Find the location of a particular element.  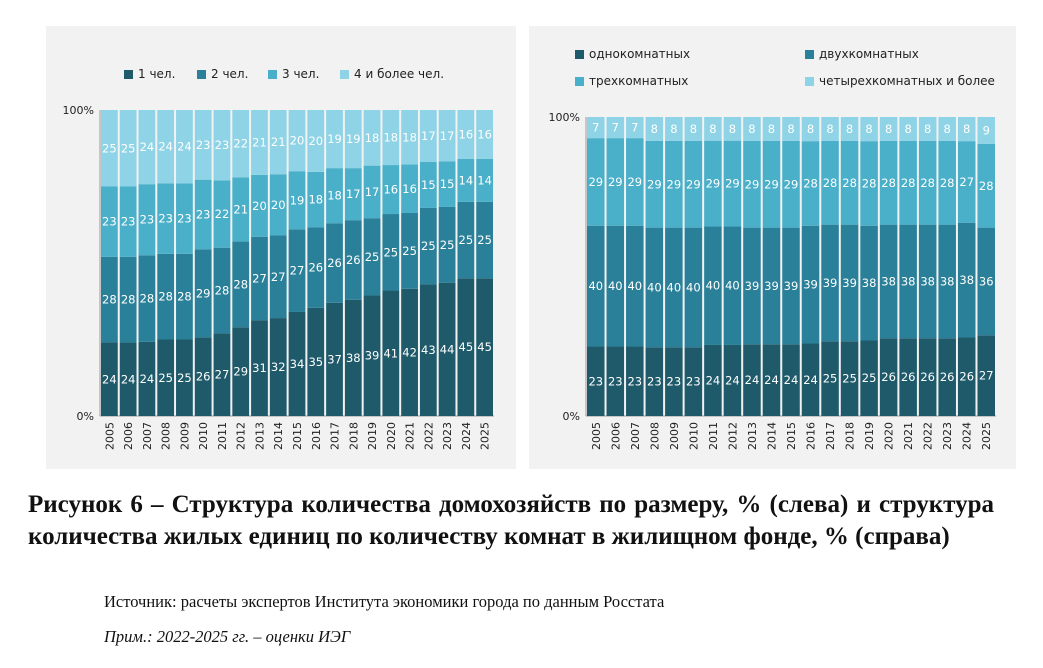

data-label: 31 is located at coordinates (259, 368).